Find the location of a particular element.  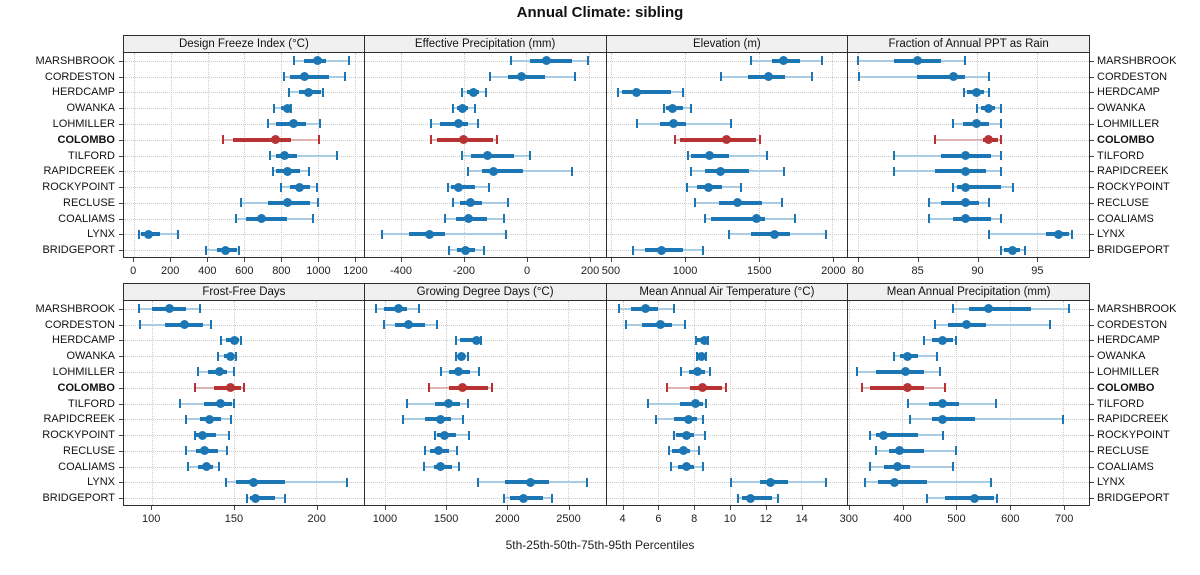

site-label-left: CORDESTON is located at coordinates (79, 76).